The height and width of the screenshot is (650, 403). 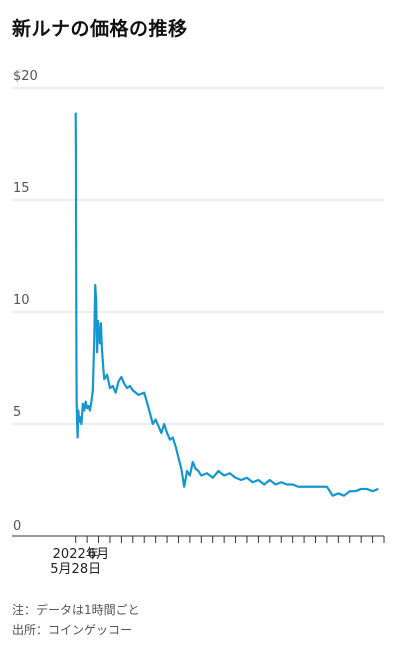 I want to click on data-frequency-note: 注：データは1時間ごと, so click(x=76, y=610).